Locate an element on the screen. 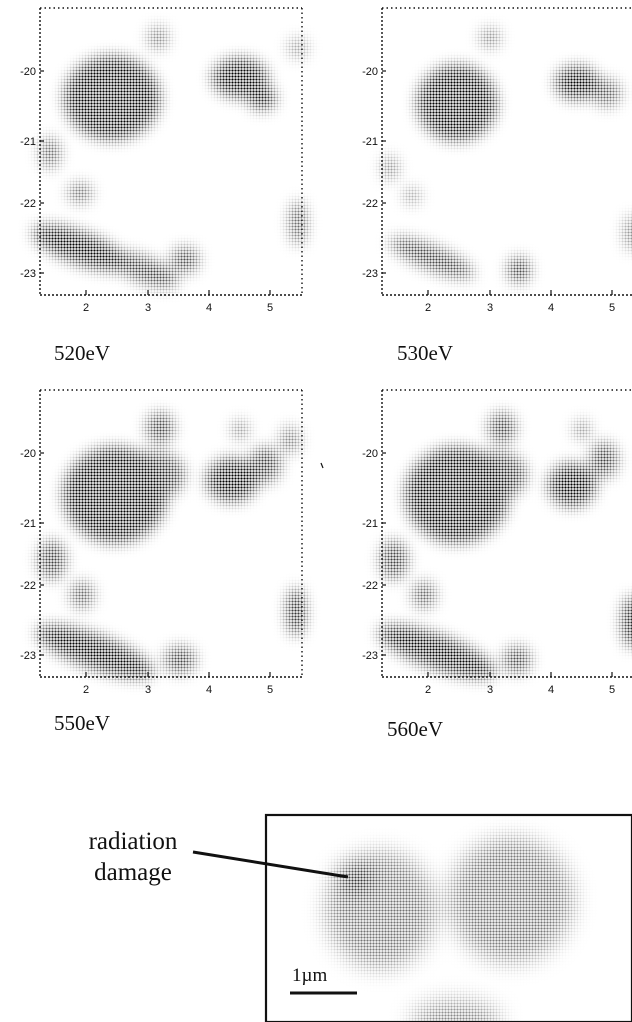 This screenshot has height=1022, width=632. p550-ytick-label: -21 is located at coordinates (28, 524).